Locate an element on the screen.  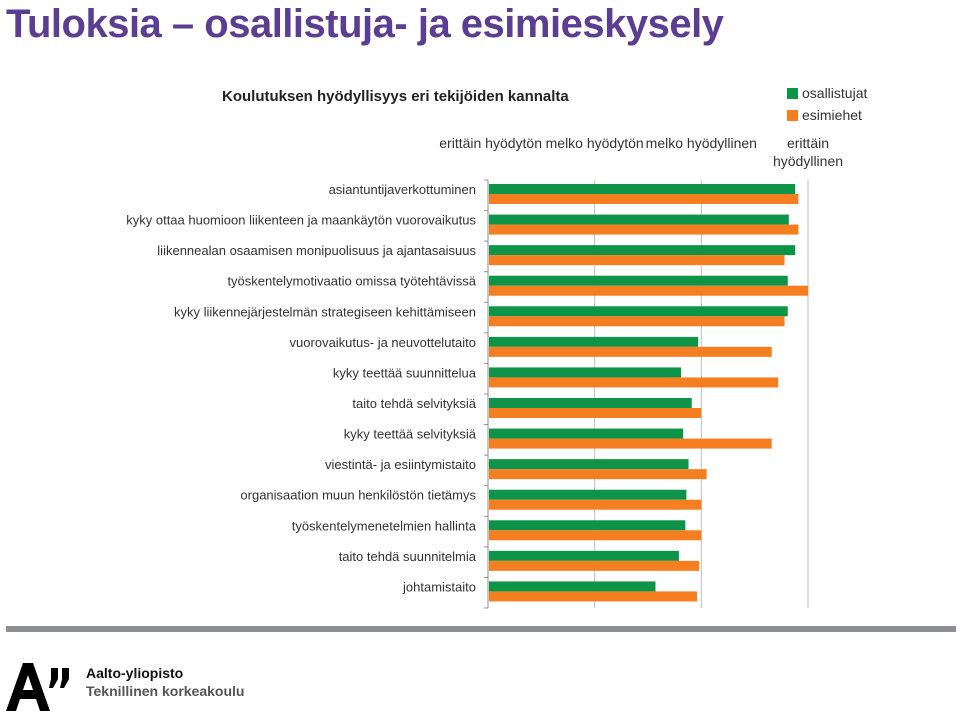
legend-swatch-osallistujat is located at coordinates (792, 93).